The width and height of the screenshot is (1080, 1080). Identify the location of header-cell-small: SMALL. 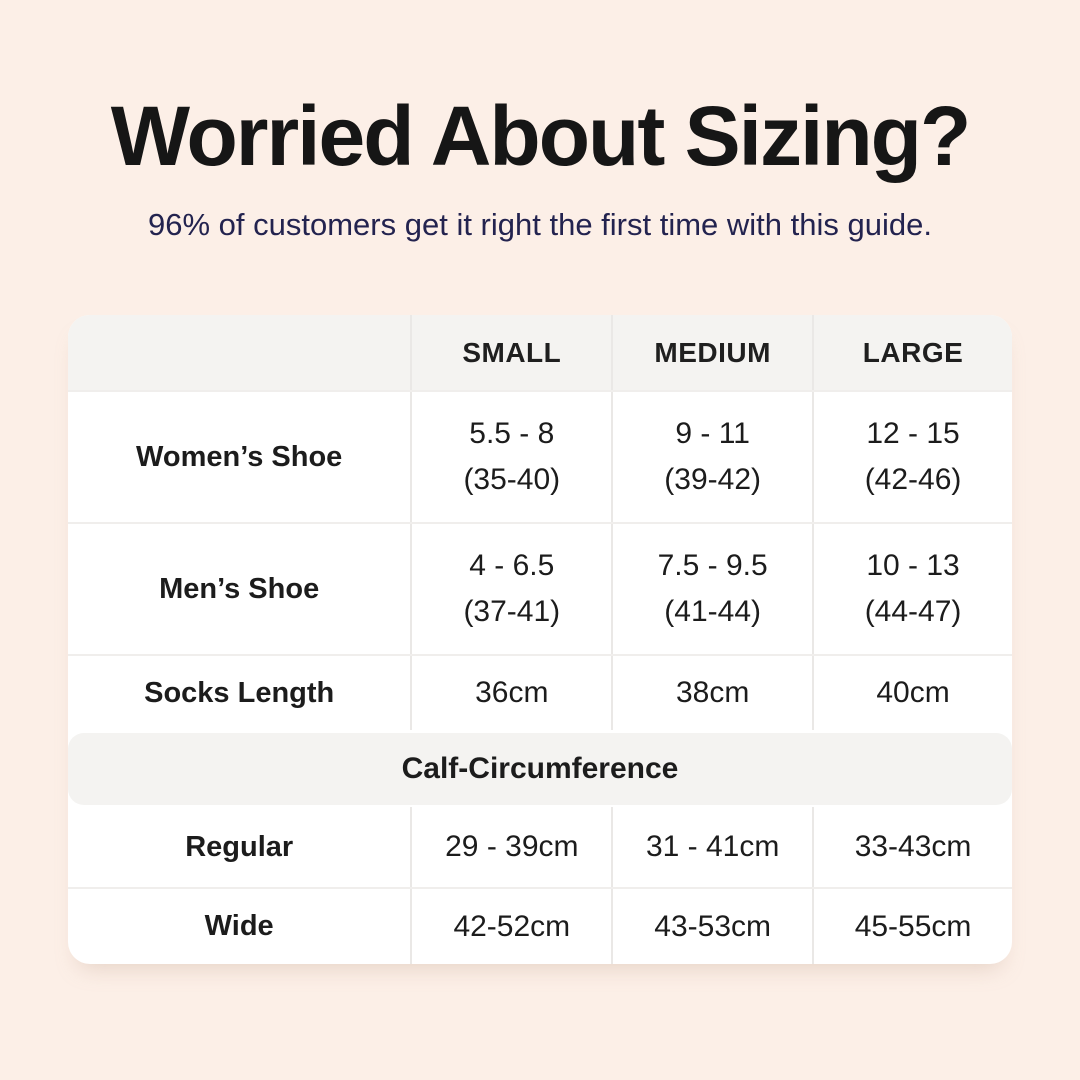
(510, 352).